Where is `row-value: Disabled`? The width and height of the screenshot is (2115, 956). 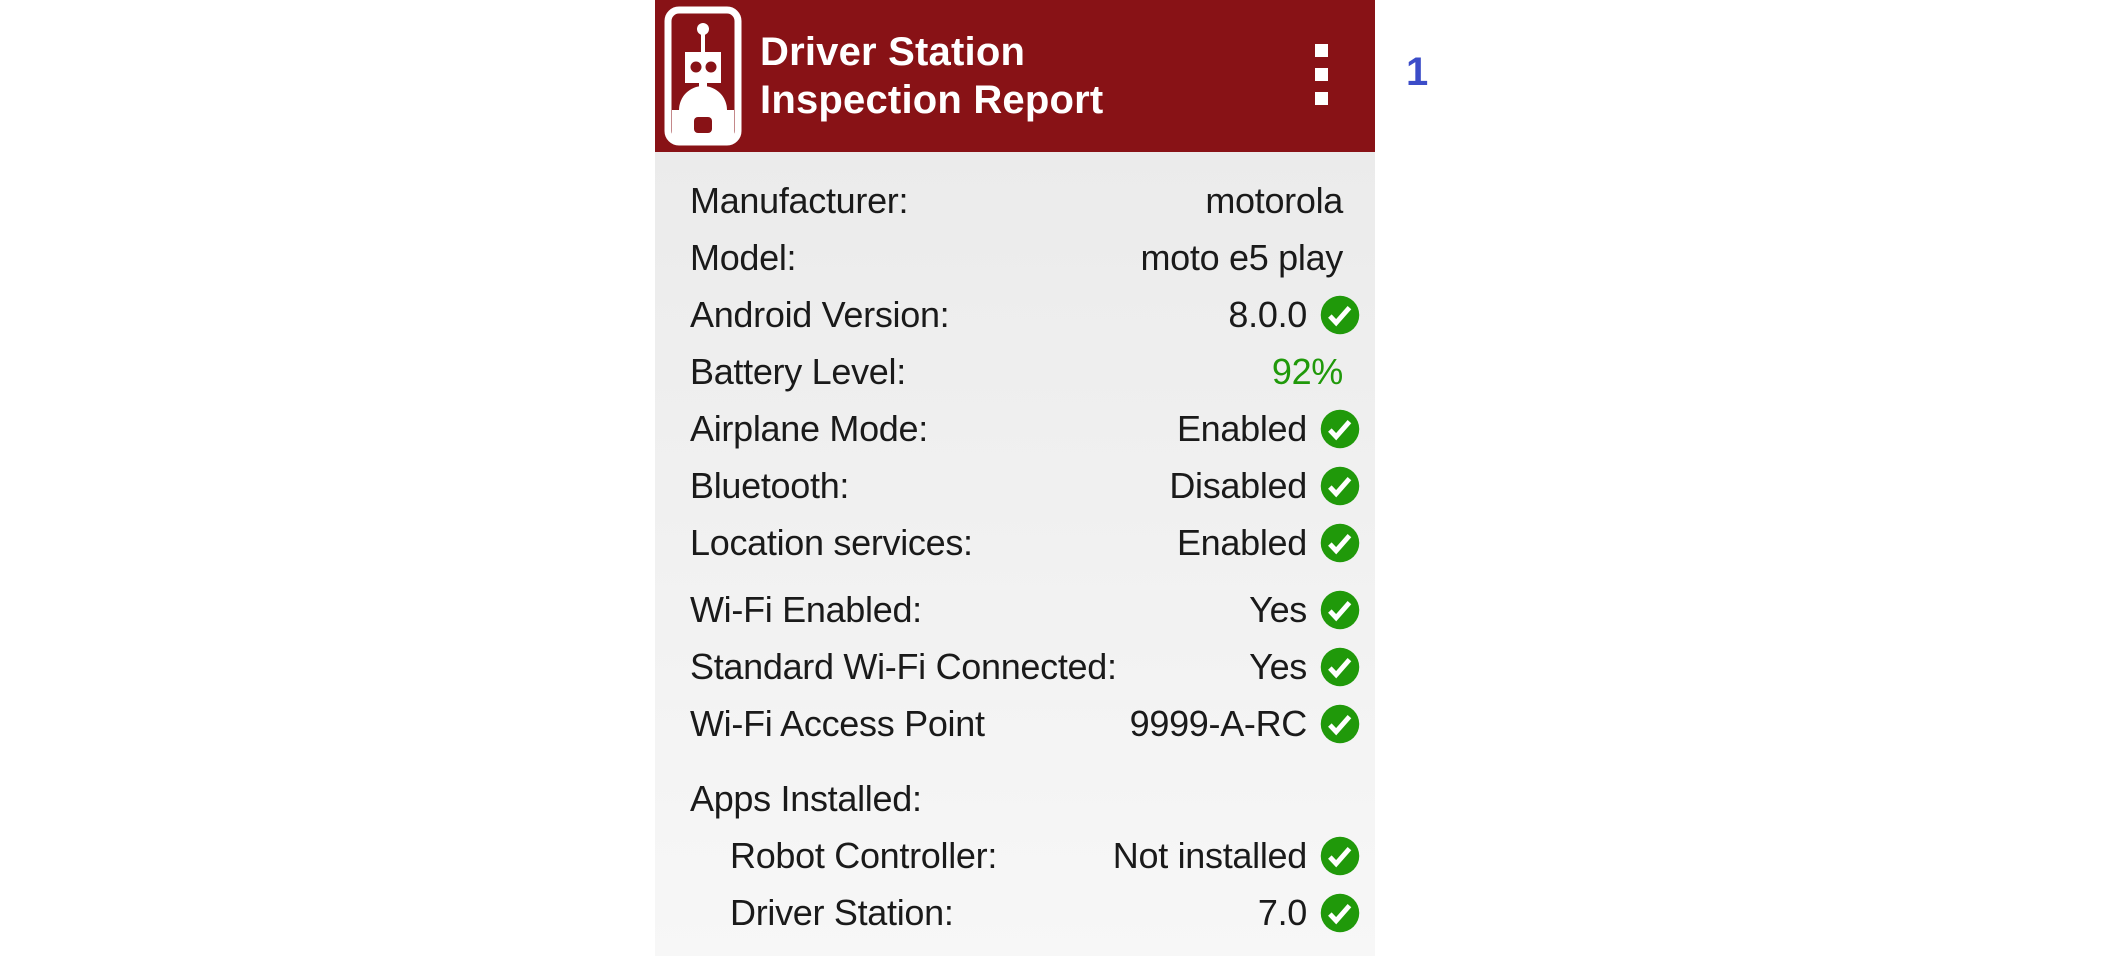
row-value: Disabled is located at coordinates (1238, 485).